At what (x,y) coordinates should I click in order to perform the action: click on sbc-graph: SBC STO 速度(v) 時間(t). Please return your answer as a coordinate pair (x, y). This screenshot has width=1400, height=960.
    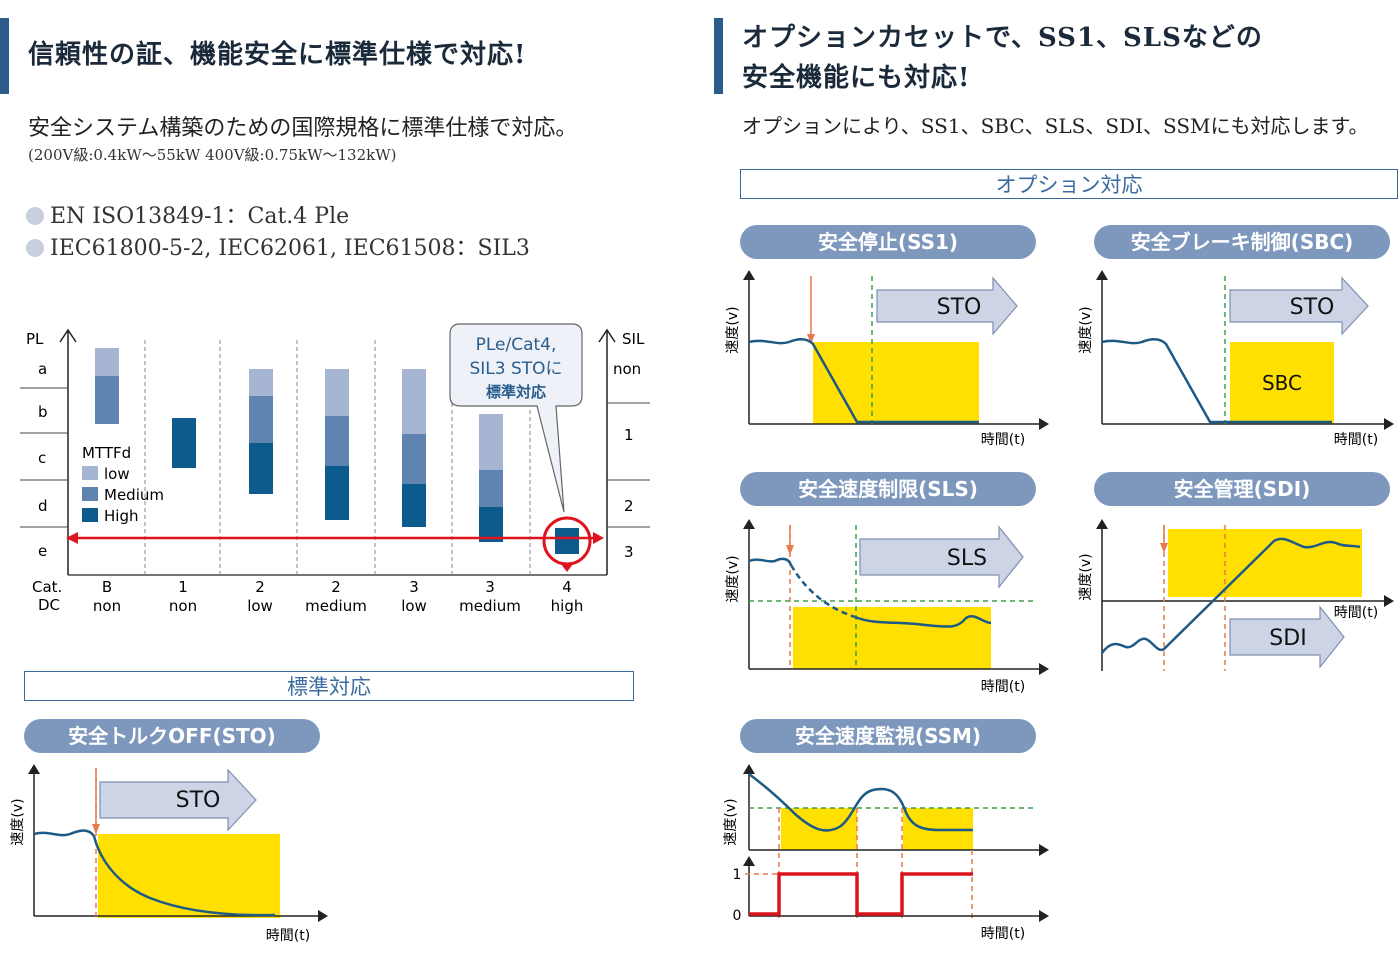
    Looking at the image, I should click on (1236, 359).